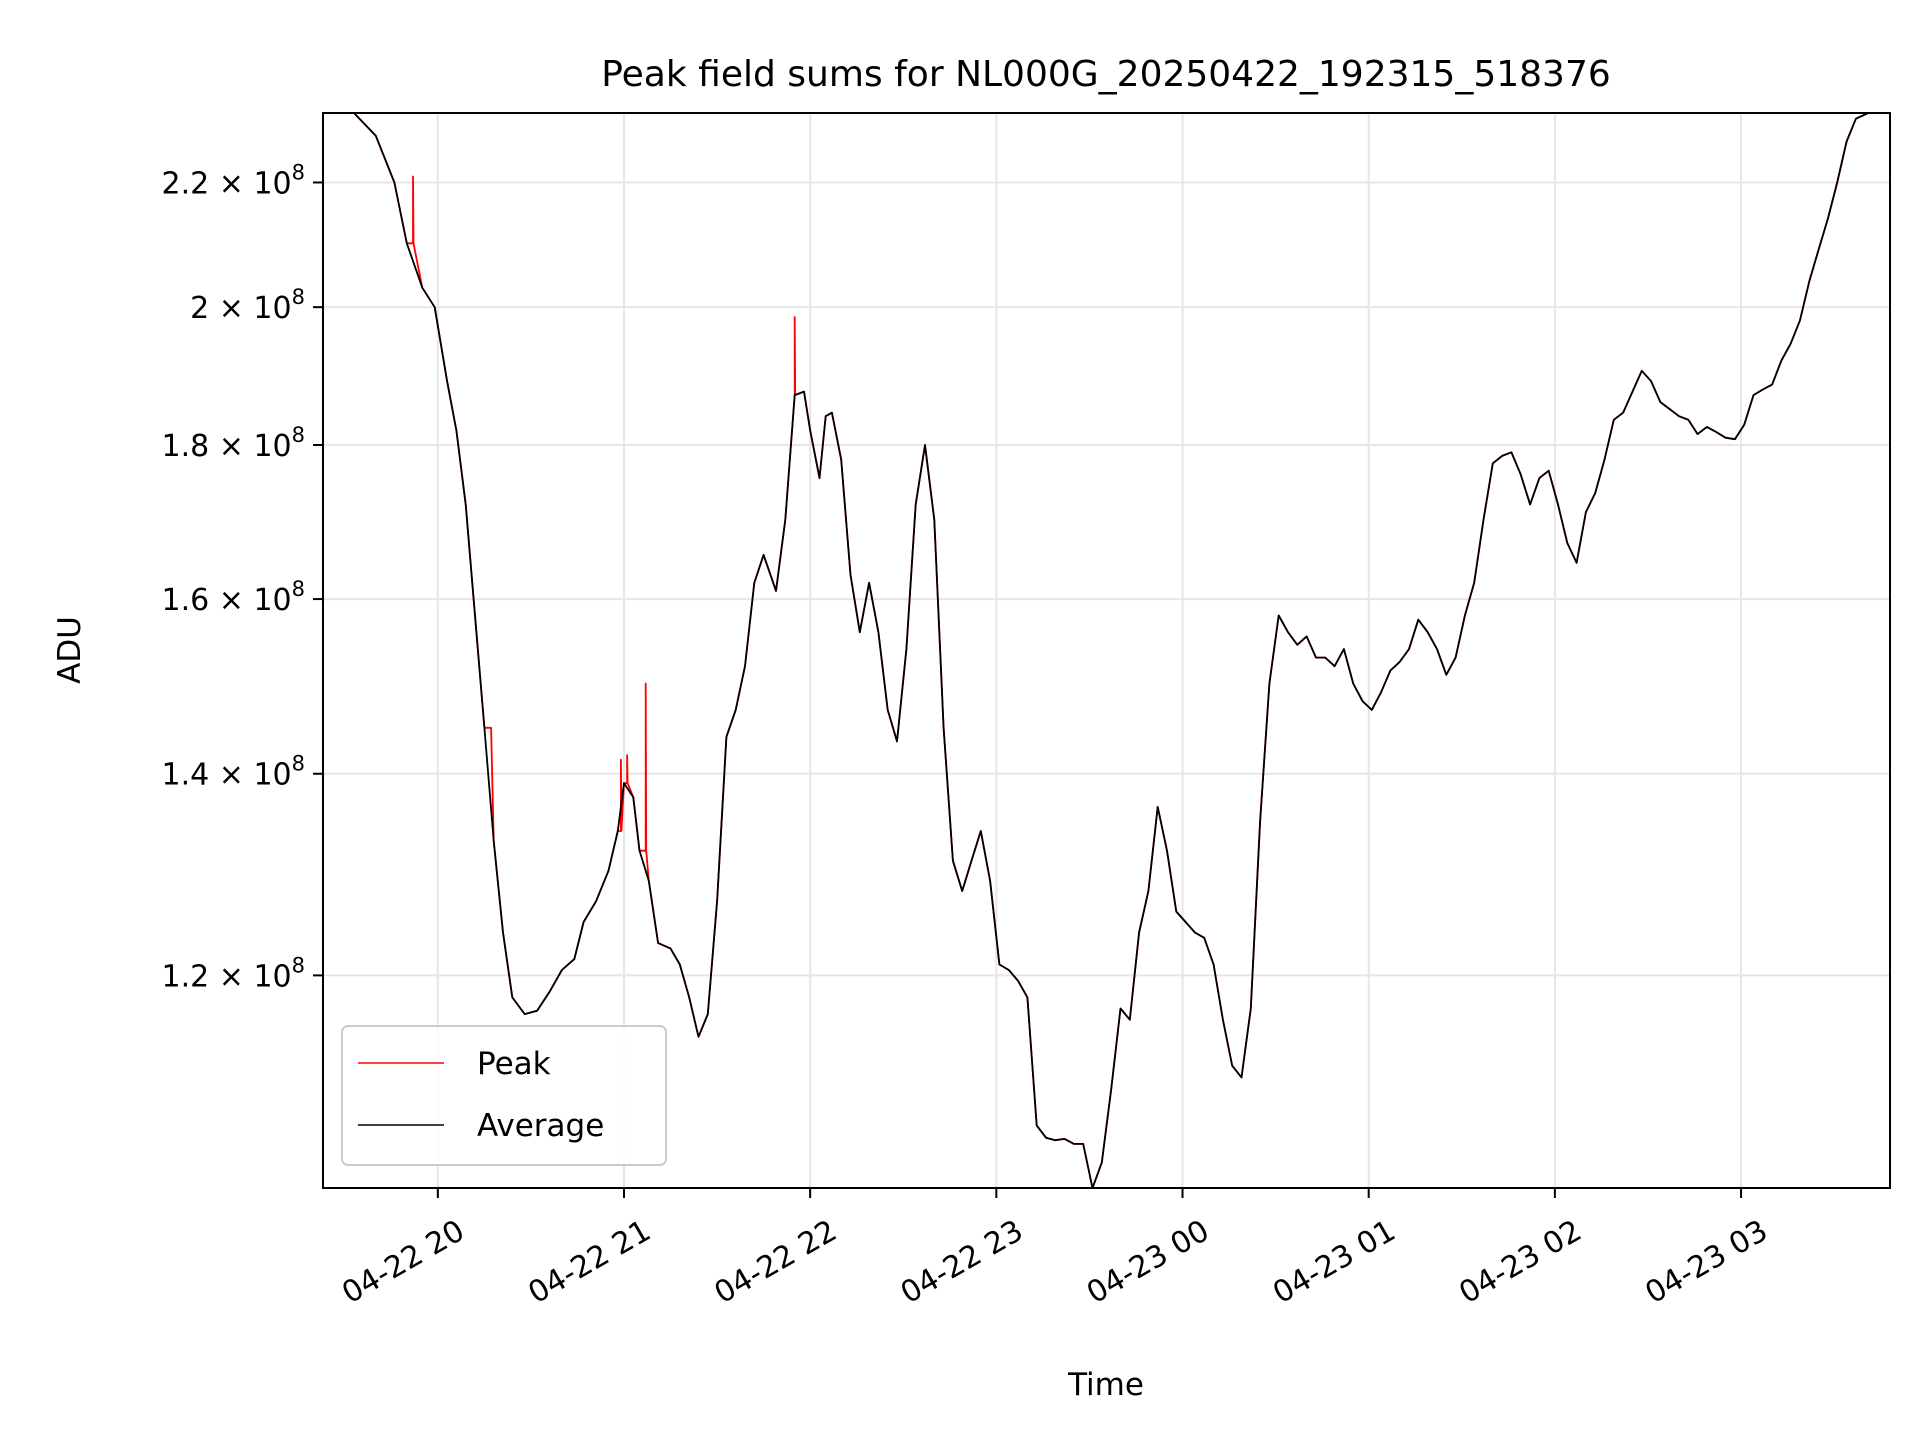 The image size is (1920, 1440). I want to click on legend: Peak Average, so click(504, 1095).